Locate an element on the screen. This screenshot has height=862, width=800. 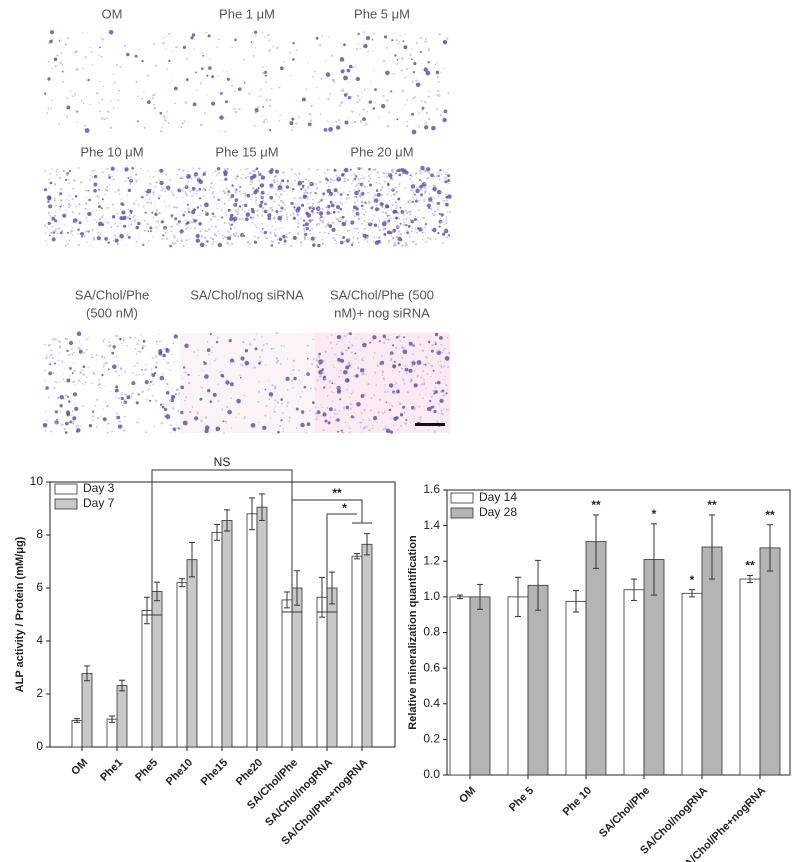
y-tick-label: 0.0 is located at coordinates (431, 774).